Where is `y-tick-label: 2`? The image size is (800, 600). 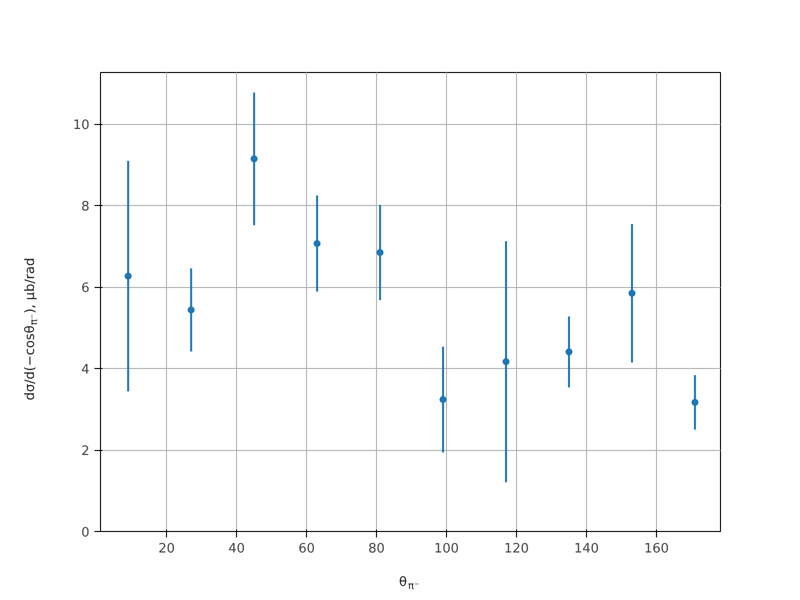
y-tick-label: 2 is located at coordinates (85, 452).